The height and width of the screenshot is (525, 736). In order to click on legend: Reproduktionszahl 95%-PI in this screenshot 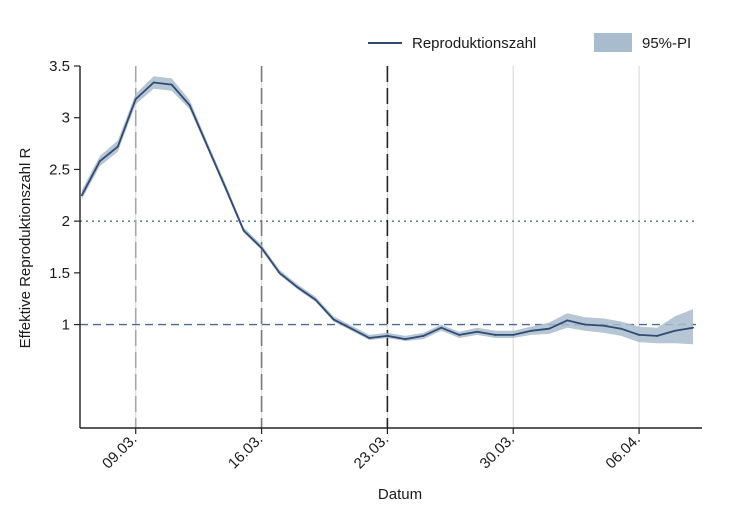, I will do `click(529, 42)`.